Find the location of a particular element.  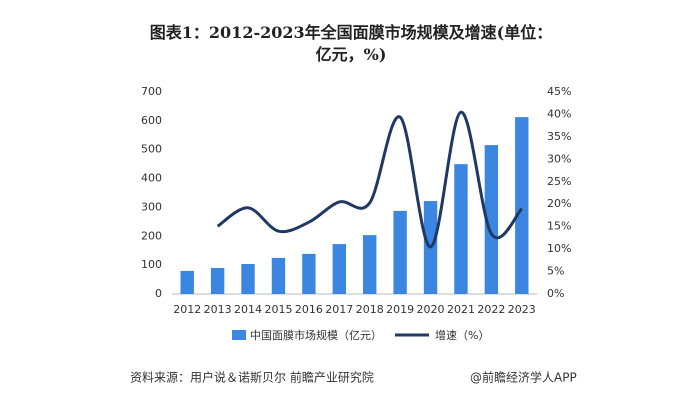

x-tick-label: 2020 is located at coordinates (431, 309).